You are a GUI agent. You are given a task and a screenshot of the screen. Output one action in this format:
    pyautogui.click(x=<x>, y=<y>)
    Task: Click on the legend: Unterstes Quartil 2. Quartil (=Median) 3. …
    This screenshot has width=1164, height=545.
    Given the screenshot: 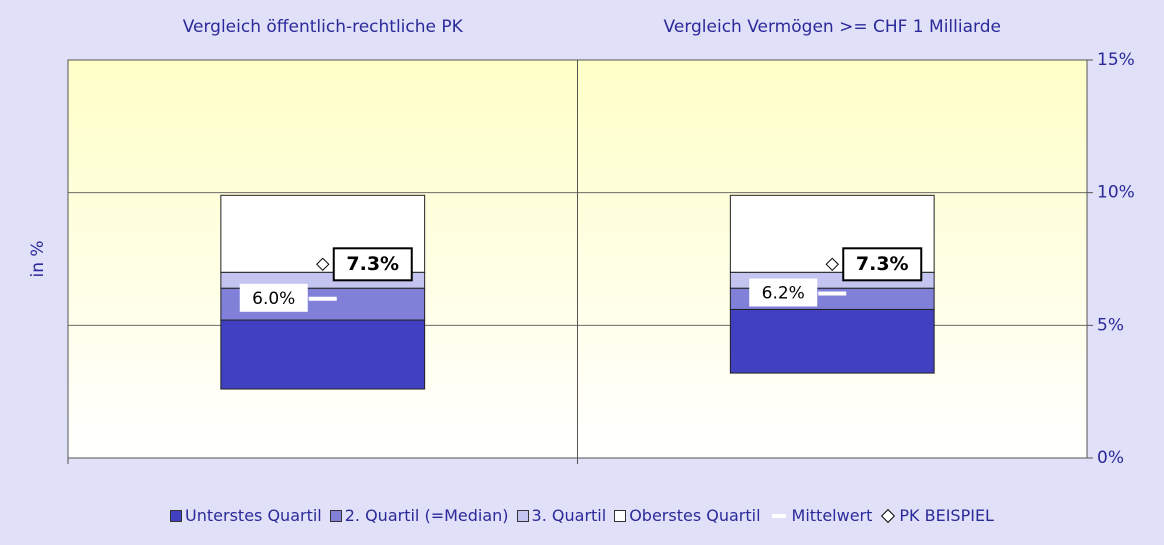 What is the action you would take?
    pyautogui.click(x=582, y=515)
    